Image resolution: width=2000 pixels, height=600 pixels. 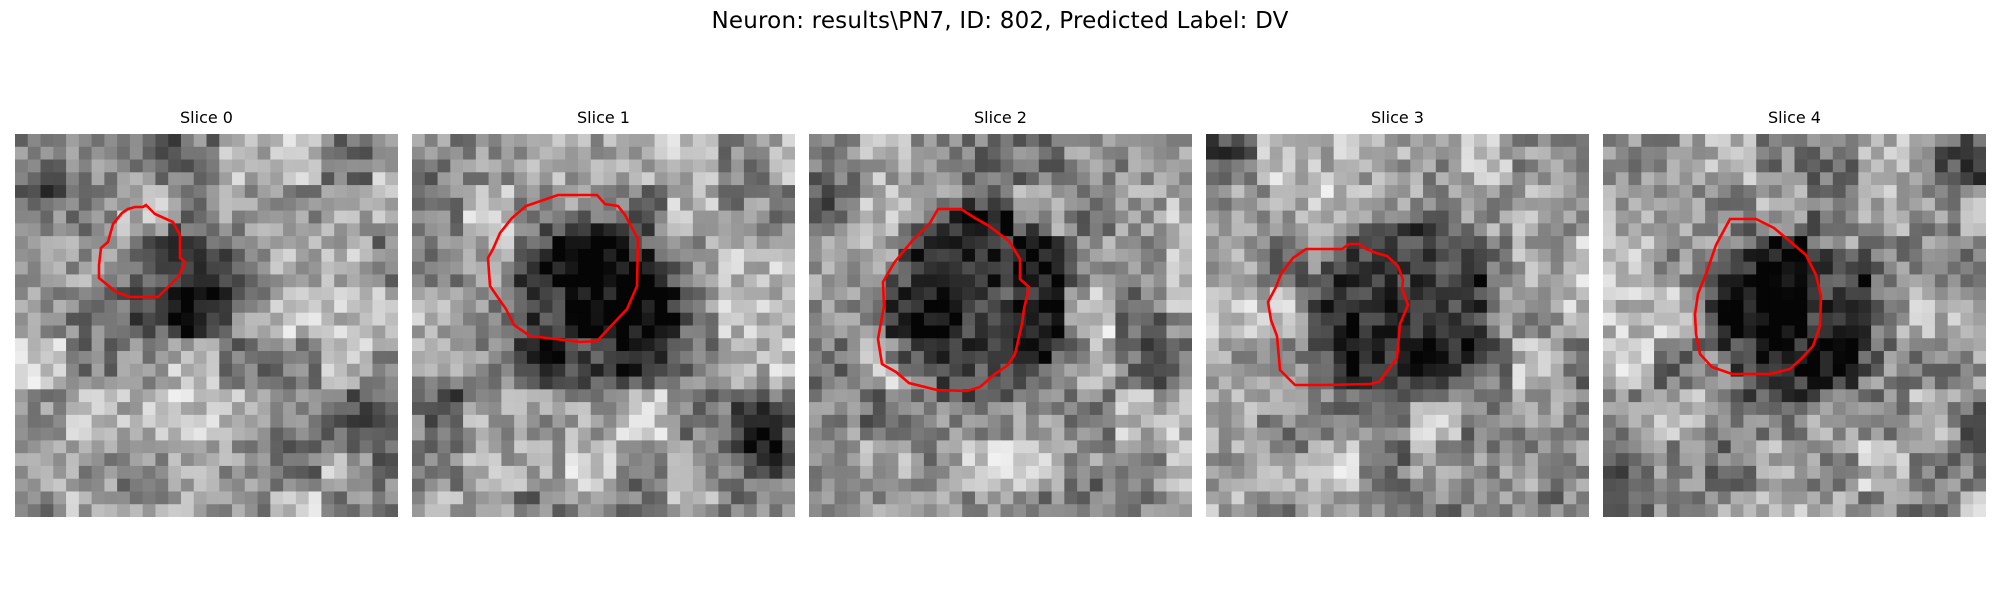 What do you see at coordinates (206, 117) in the screenshot?
I see `slice-title: Slice 0` at bounding box center [206, 117].